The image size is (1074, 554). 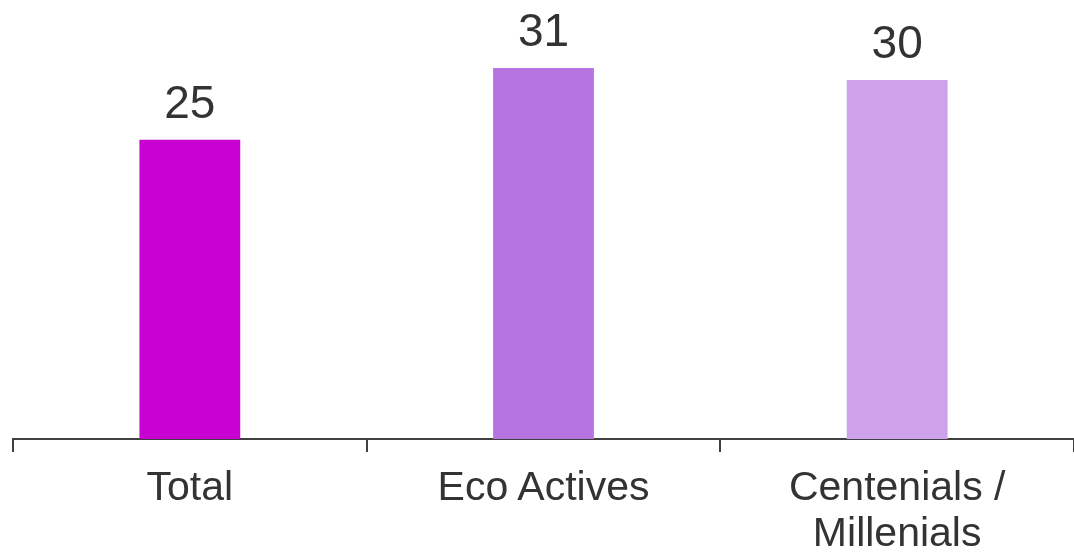 I want to click on x-tick-label: Centenials / Millenials, so click(x=897, y=508).